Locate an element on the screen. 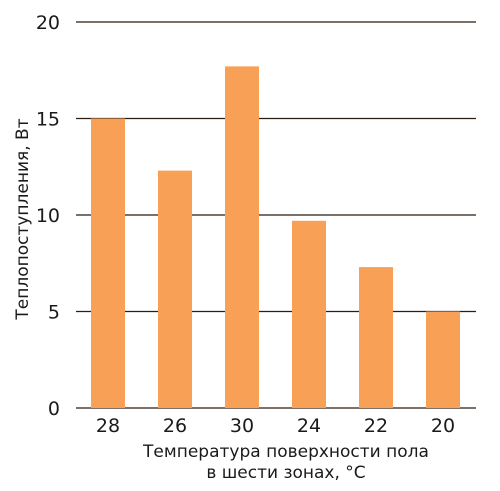  y-tick-label: 15 is located at coordinates (48, 120).